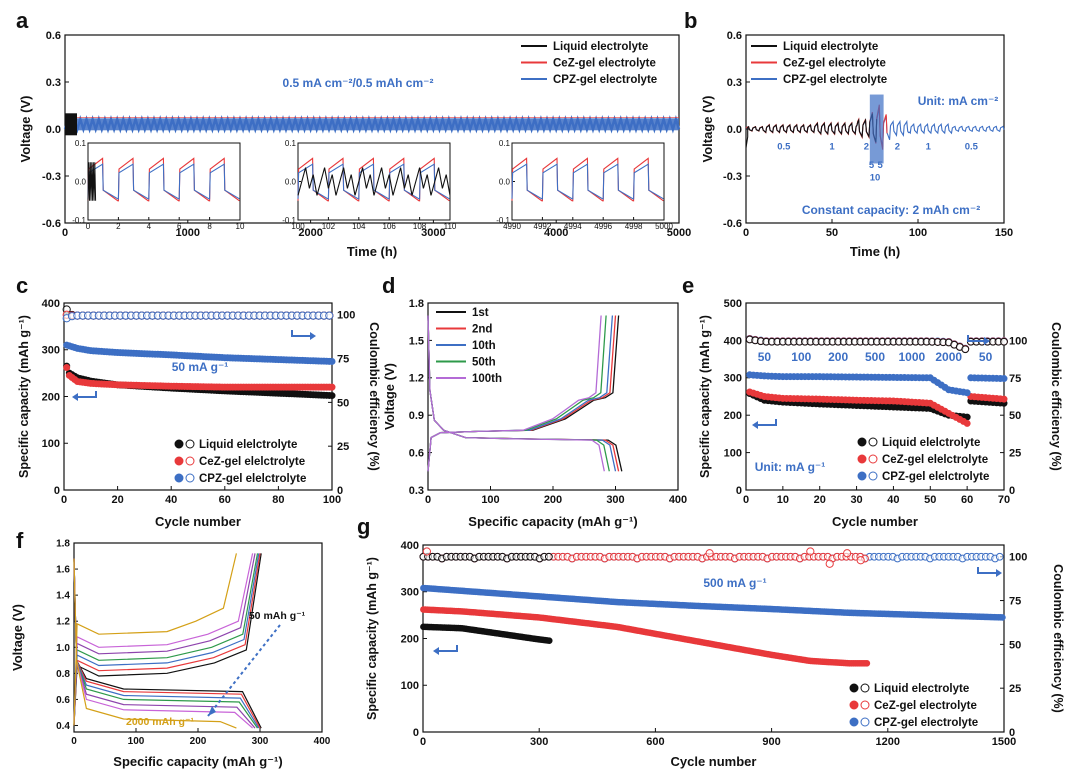 Image resolution: width=1080 pixels, height=784 pixels. I want to click on rate-label: 2, so click(897, 146).